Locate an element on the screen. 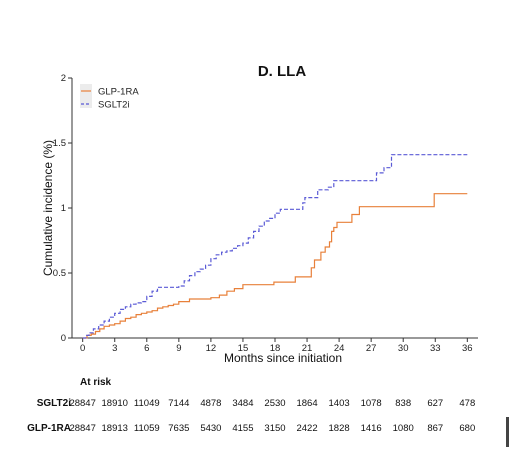 Image resolution: width=512 pixels, height=449 pixels. y-tick-label: 0 is located at coordinates (63, 338).